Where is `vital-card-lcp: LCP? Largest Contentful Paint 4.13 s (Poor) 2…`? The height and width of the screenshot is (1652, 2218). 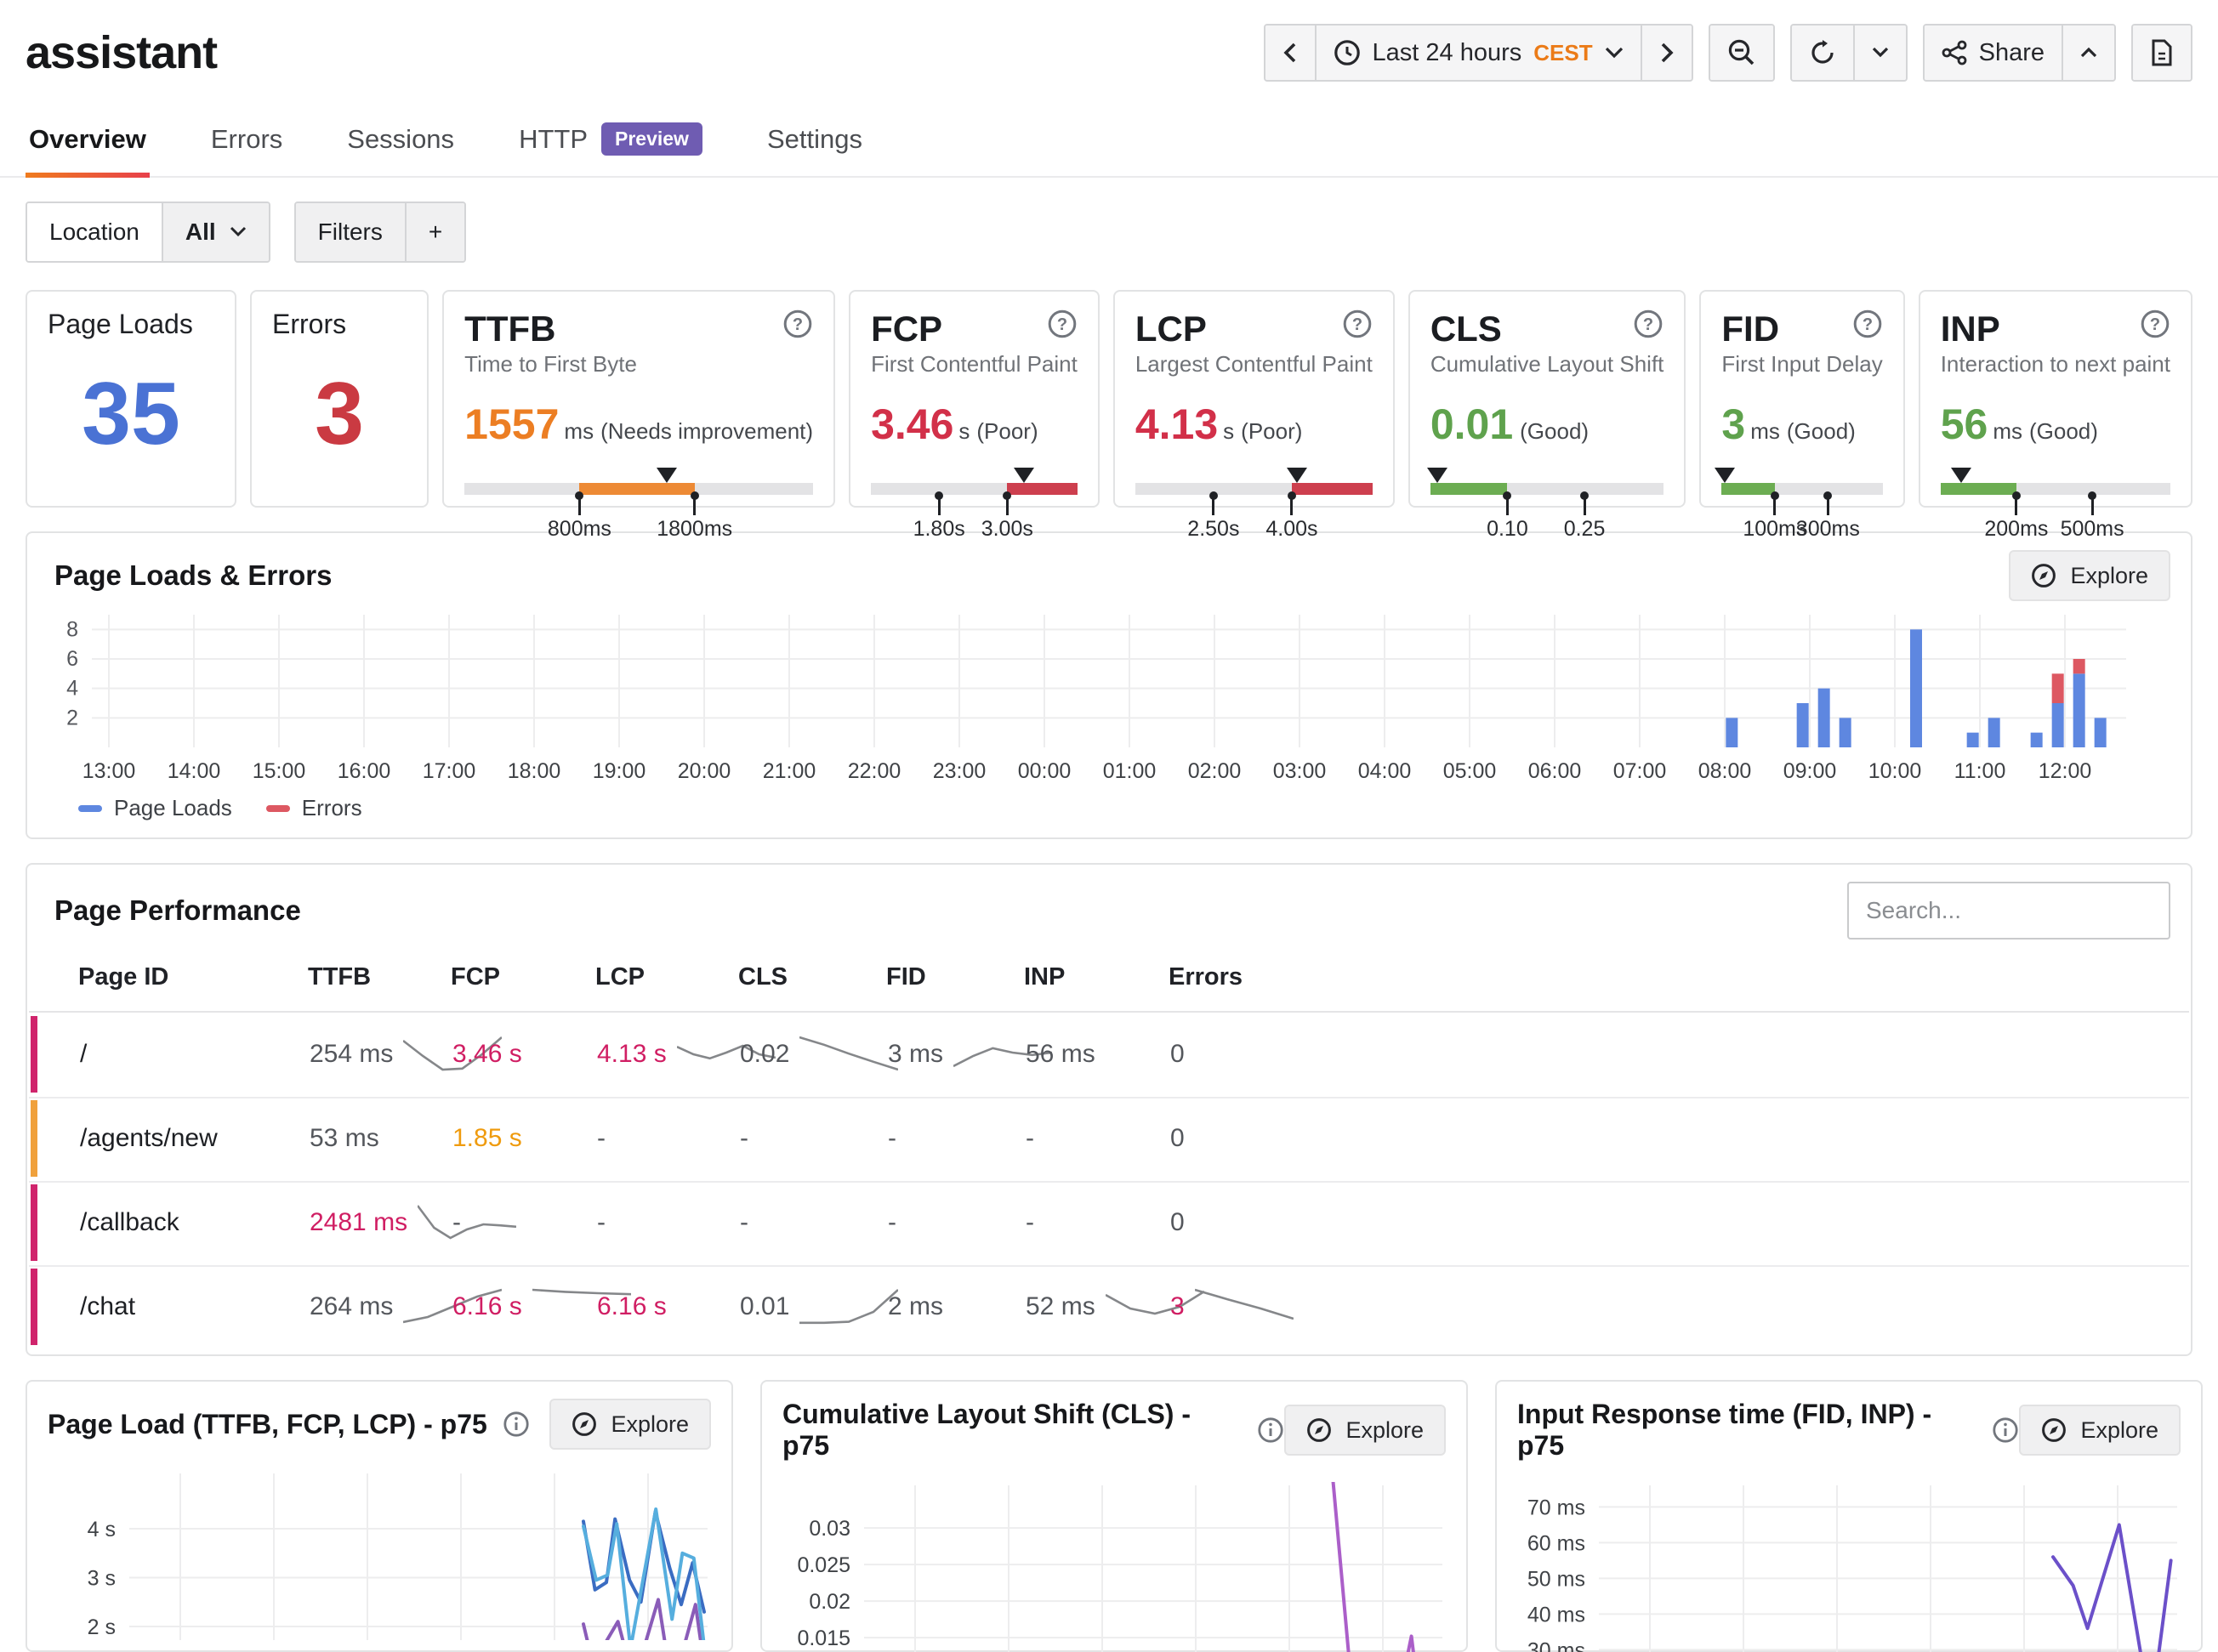
vital-card-lcp: LCP? Largest Contentful Paint 4.13 s (Poor) 2… is located at coordinates (1253, 415).